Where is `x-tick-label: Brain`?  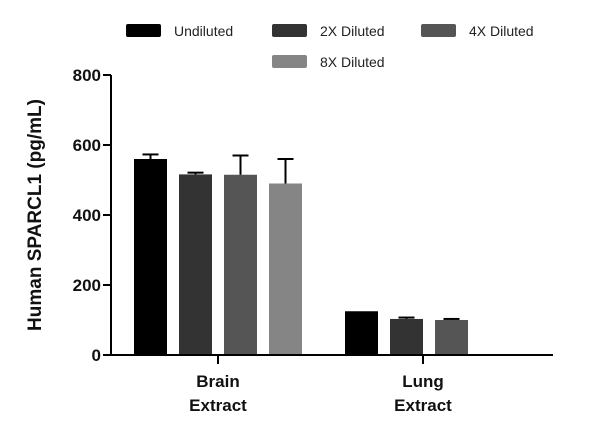 x-tick-label: Brain is located at coordinates (217, 381).